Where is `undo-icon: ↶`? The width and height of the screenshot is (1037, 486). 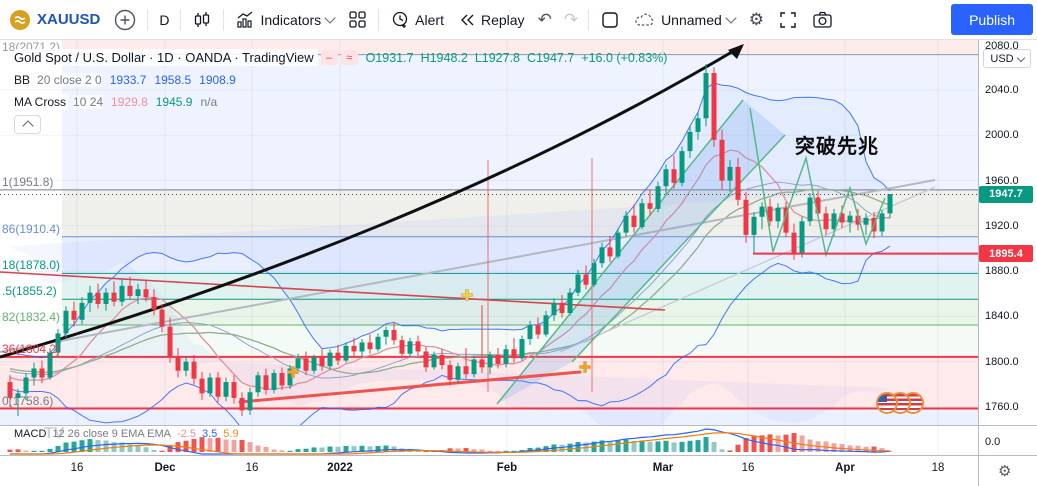
undo-icon: ↶ is located at coordinates (544, 19).